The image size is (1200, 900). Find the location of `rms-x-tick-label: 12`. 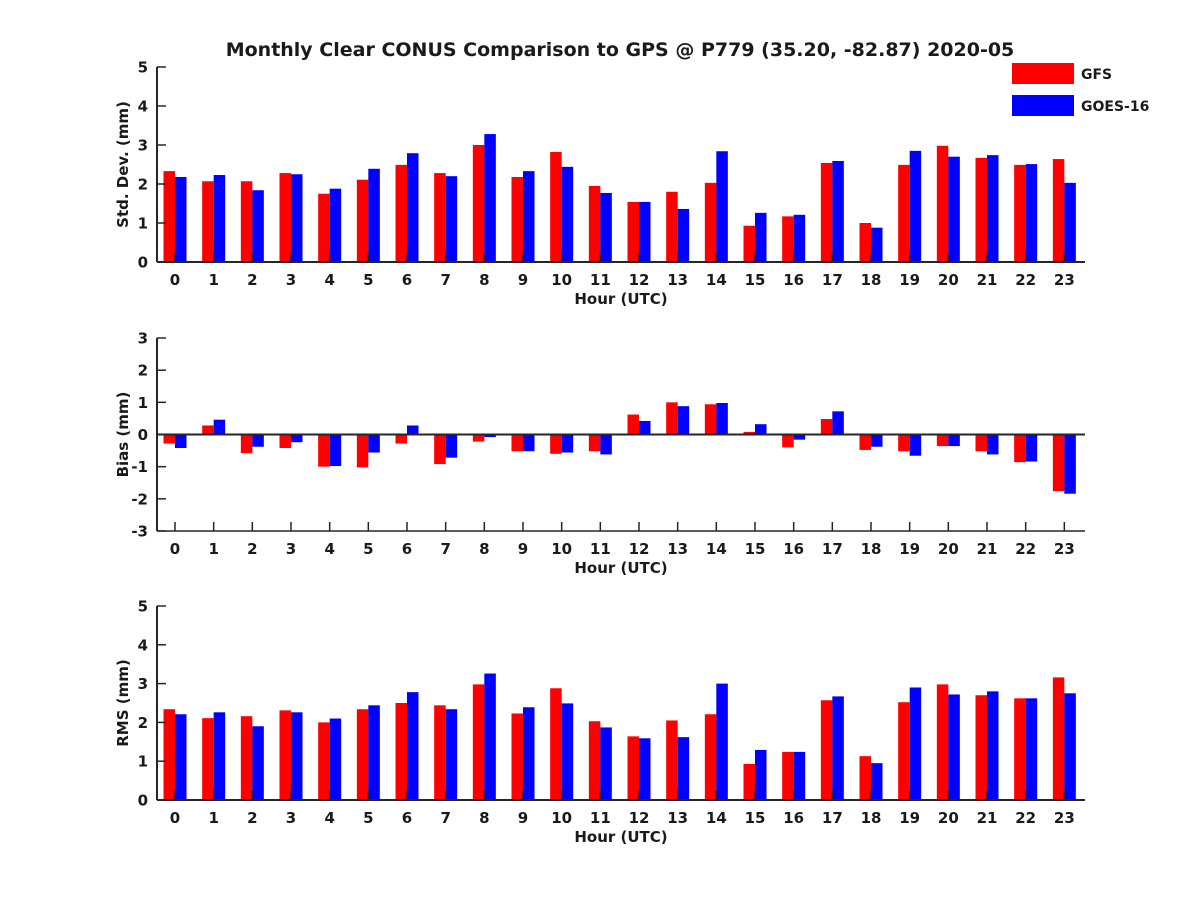

rms-x-tick-label: 12 is located at coordinates (639, 818).